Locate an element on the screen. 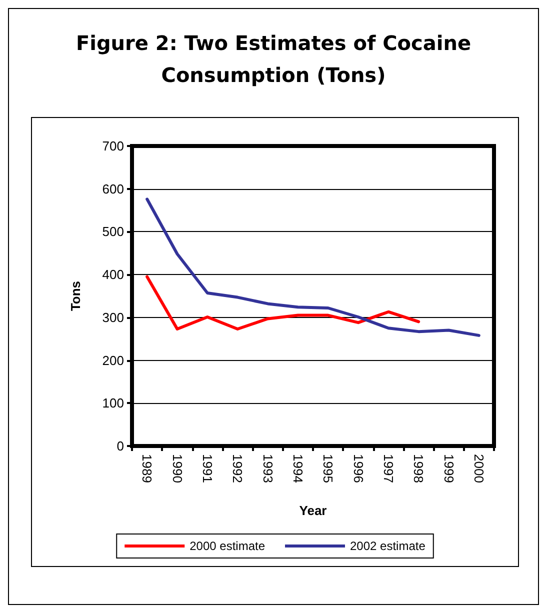 The height and width of the screenshot is (613, 547). y-tick-label: 200 is located at coordinates (113, 360).